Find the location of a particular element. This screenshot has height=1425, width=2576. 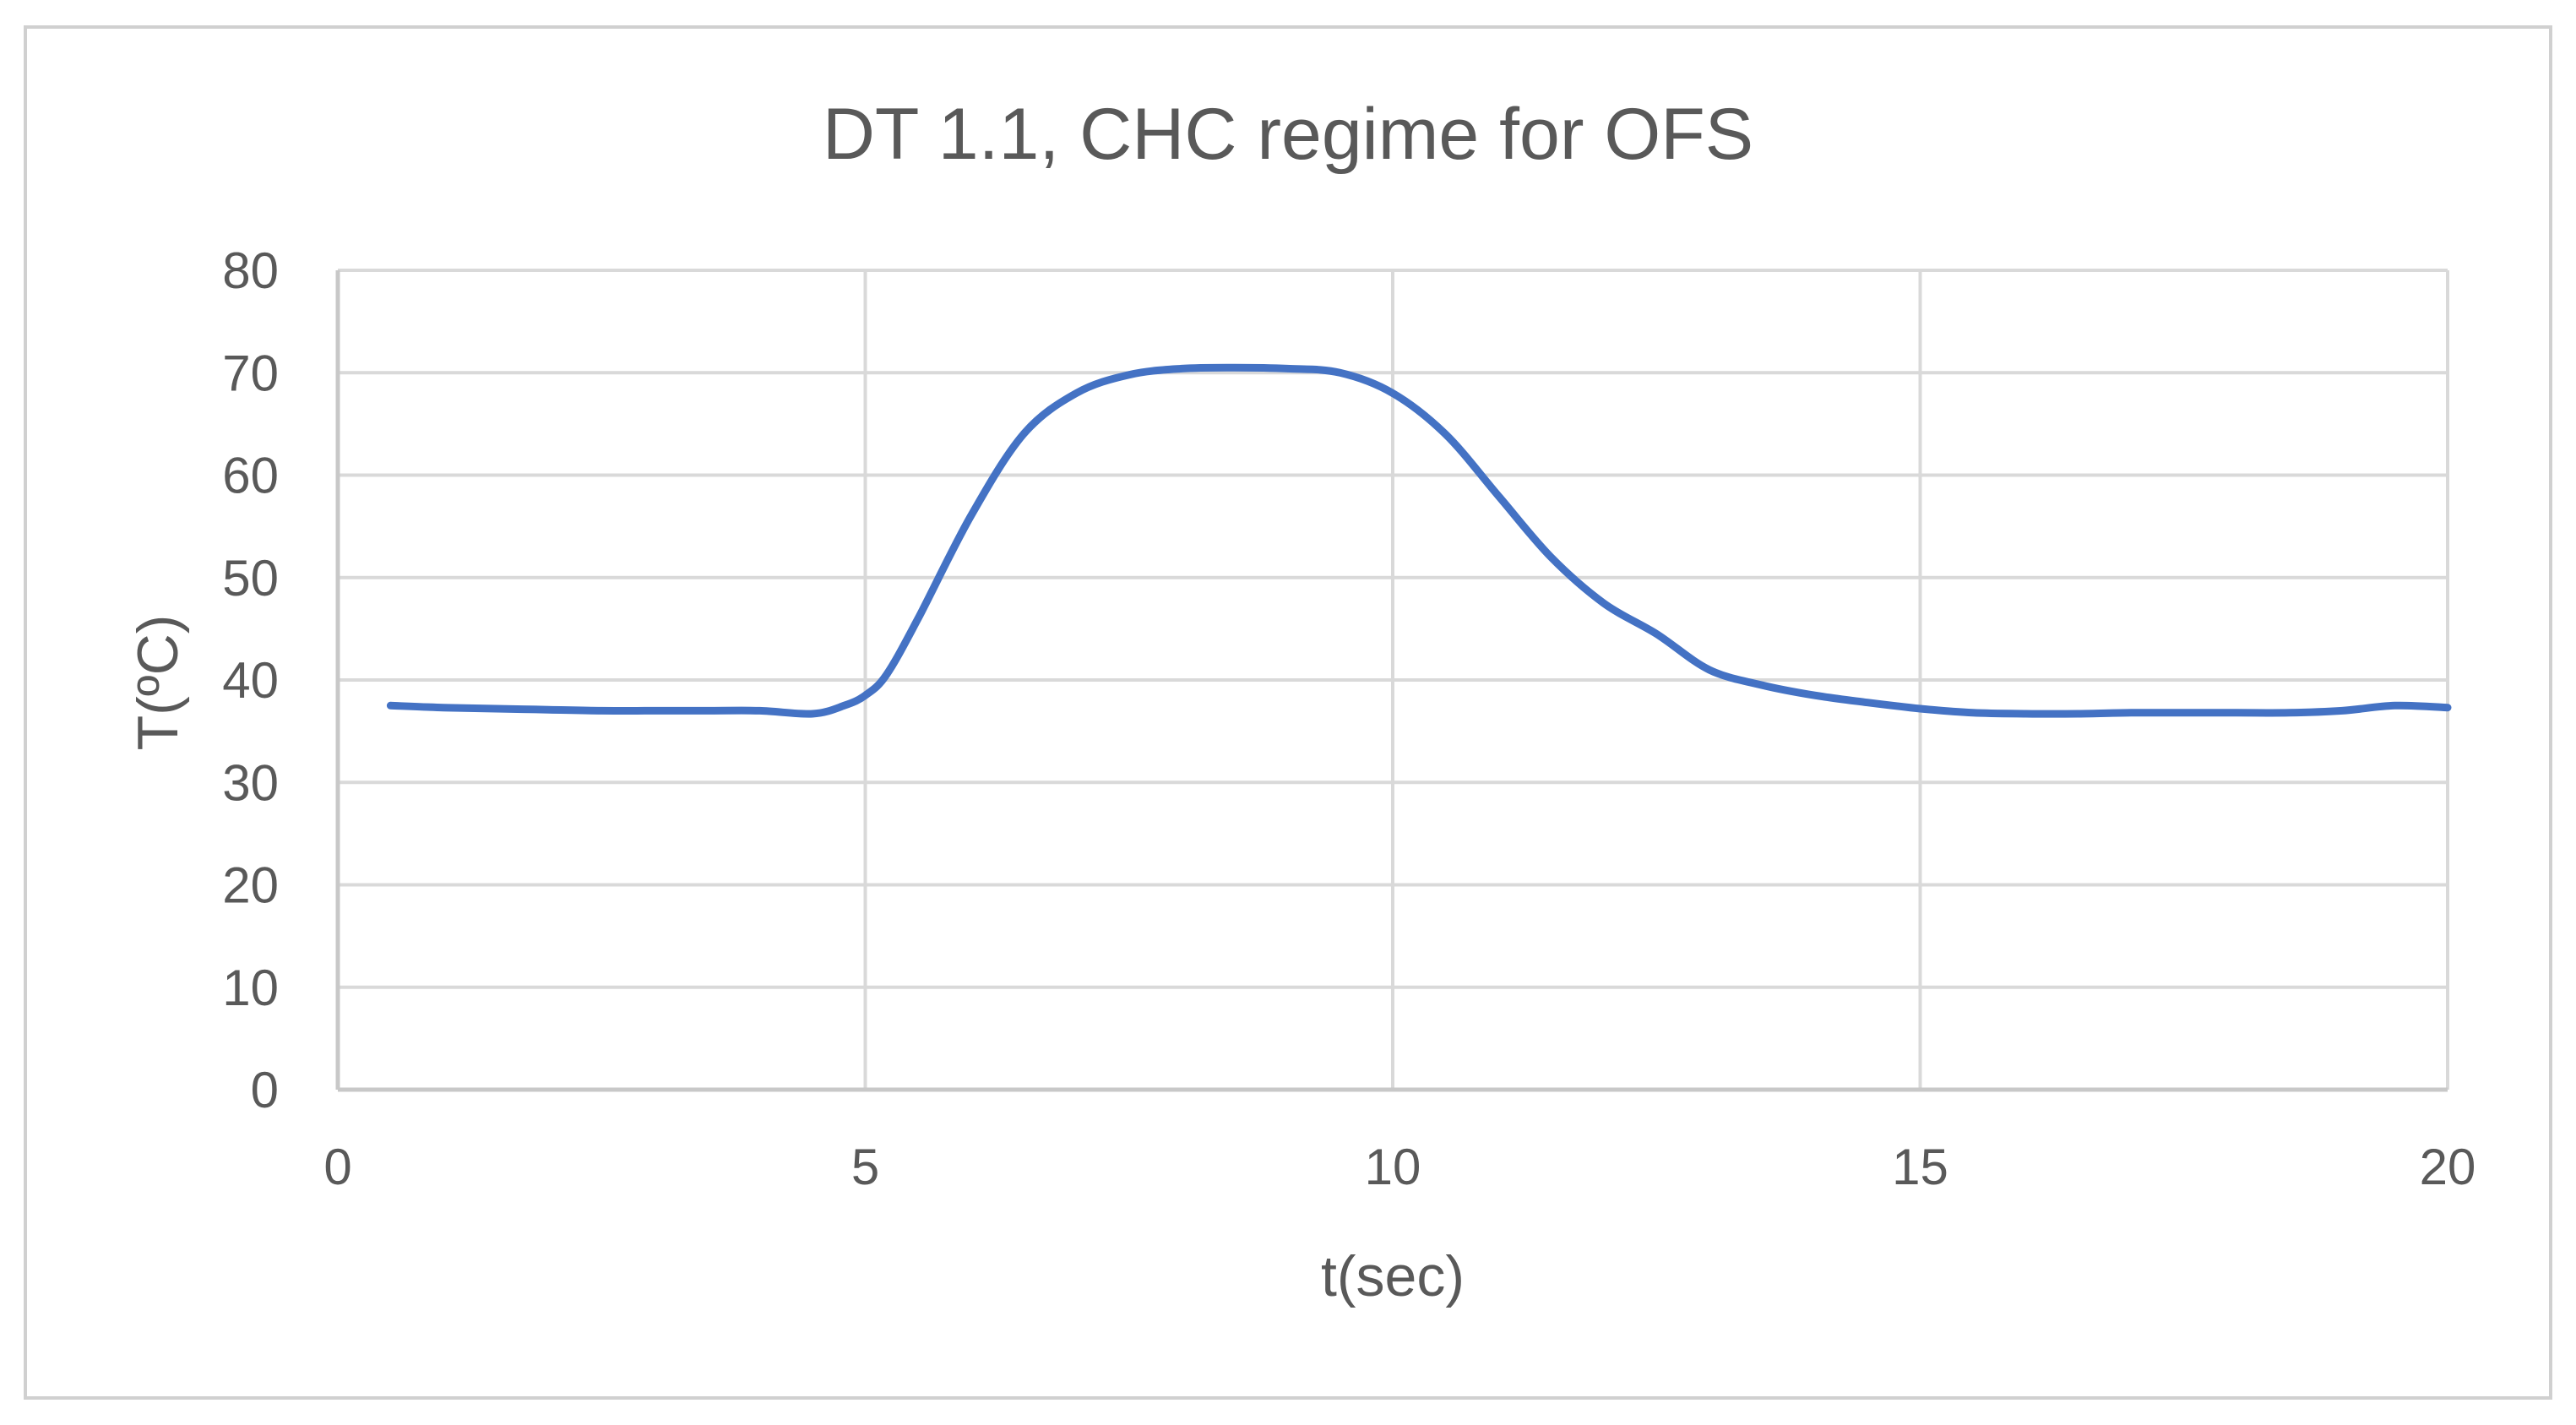

y-axis-title: T(ºC) is located at coordinates (158, 683).